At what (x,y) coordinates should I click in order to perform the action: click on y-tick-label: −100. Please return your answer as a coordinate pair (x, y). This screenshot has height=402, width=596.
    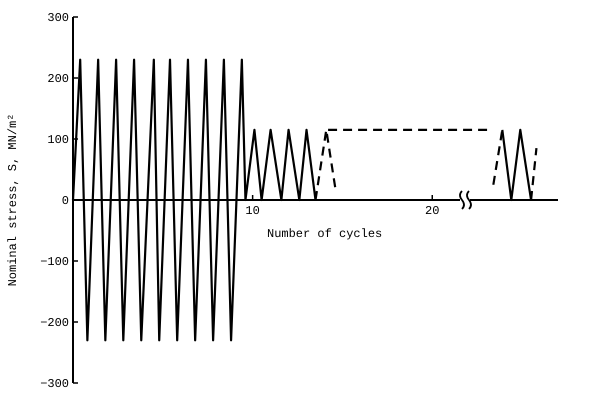
    Looking at the image, I should click on (54, 262).